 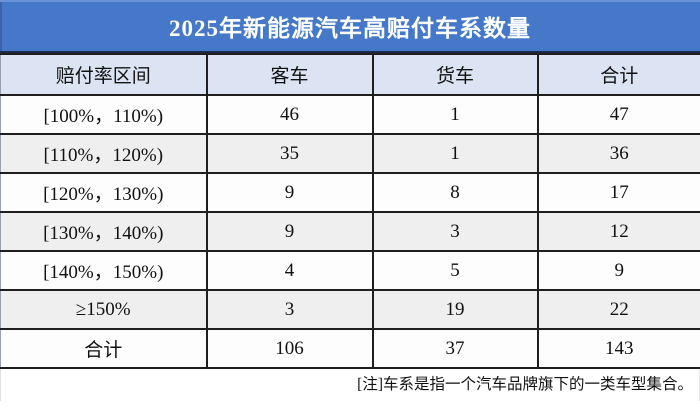 I want to click on cell-claim-range: [130%，140%), so click(x=104, y=231).